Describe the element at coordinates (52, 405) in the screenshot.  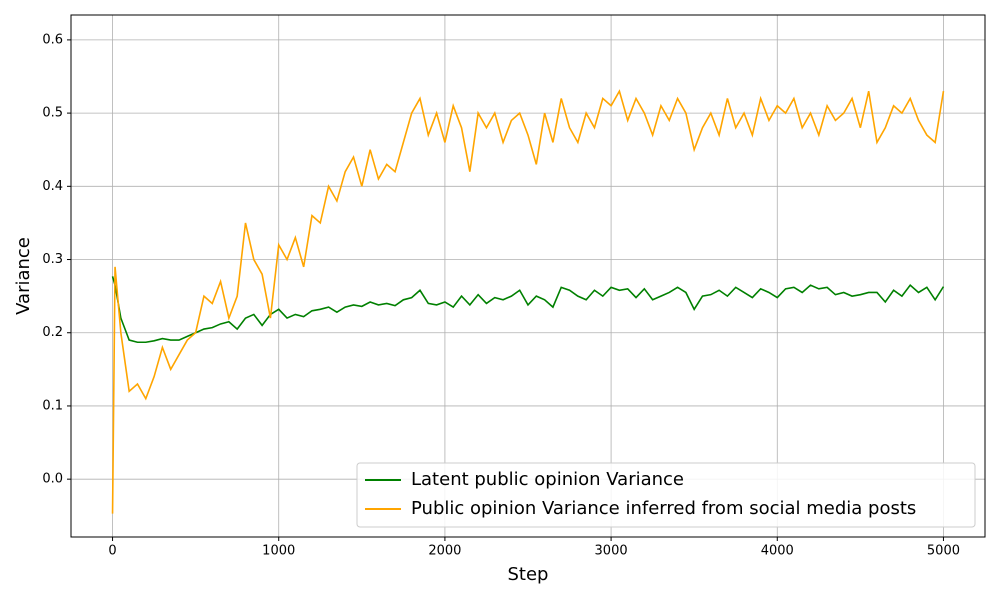
I see `y-tick-label: 0.1` at that location.